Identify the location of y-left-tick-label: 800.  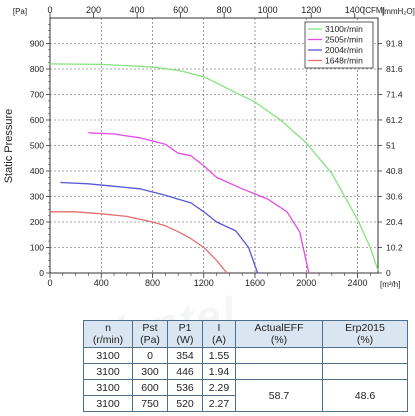
(37, 69).